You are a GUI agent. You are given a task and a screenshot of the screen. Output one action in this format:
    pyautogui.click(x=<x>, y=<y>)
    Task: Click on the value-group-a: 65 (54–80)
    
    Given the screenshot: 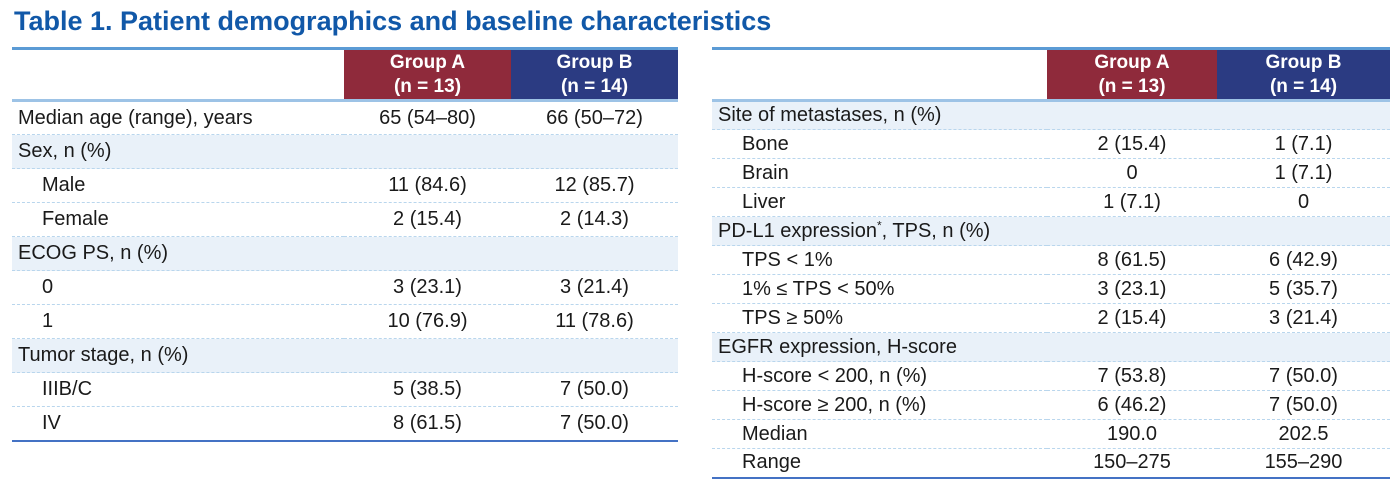 What is the action you would take?
    pyautogui.click(x=427, y=117)
    